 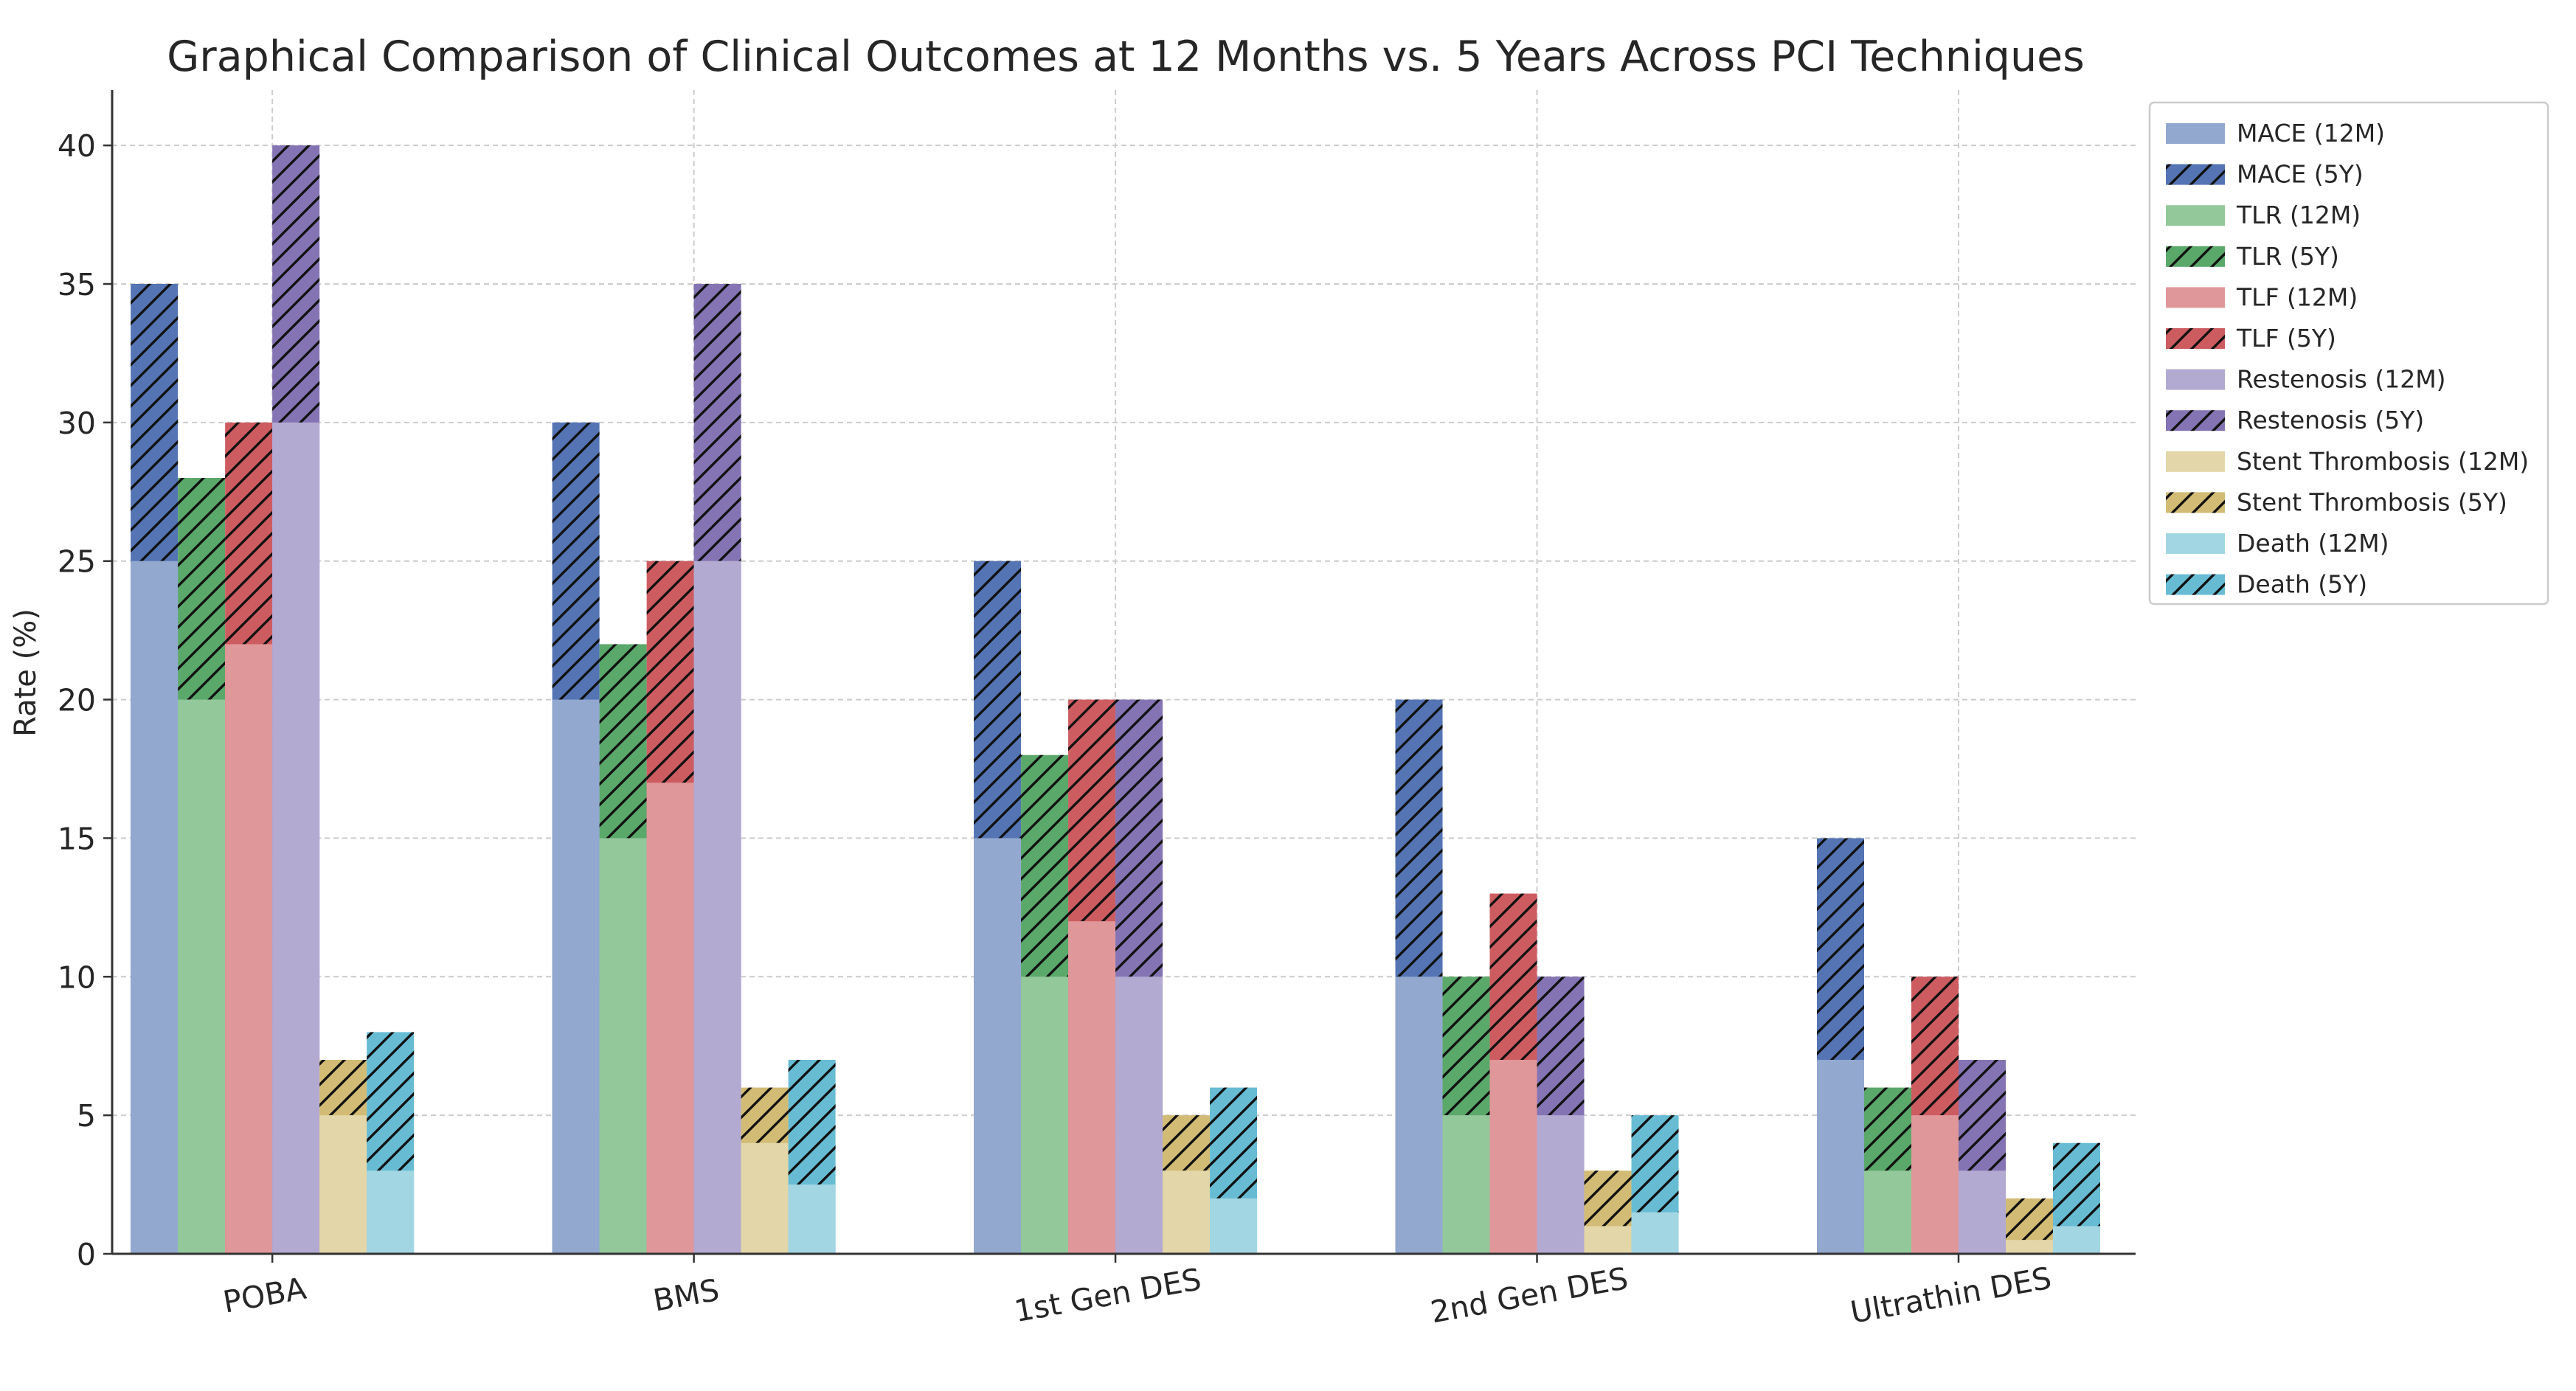 What do you see at coordinates (2311, 133) in the screenshot?
I see `legend-label: MACE (12M)` at bounding box center [2311, 133].